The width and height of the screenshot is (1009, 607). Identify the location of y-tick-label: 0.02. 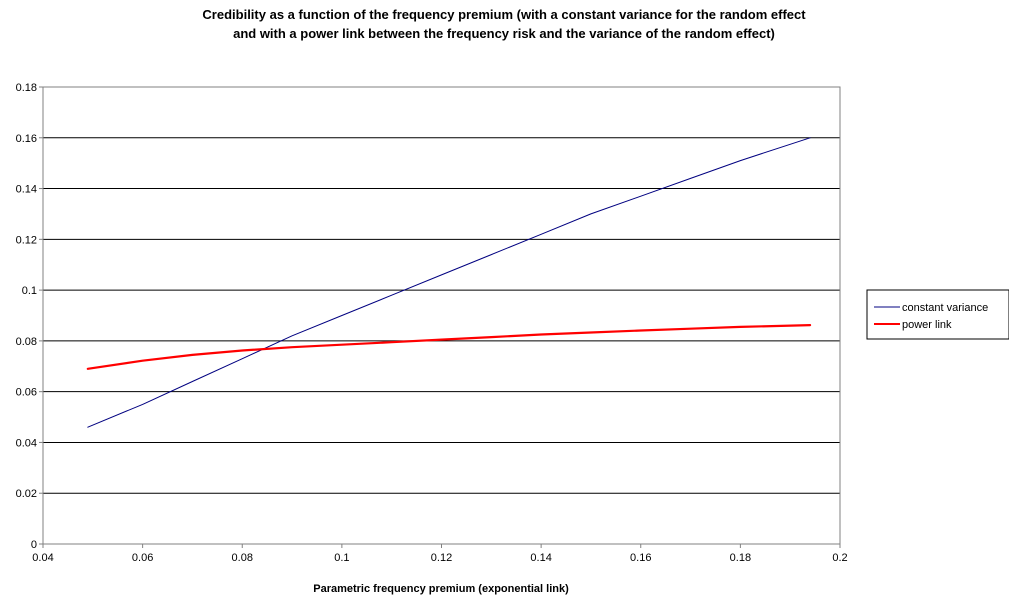
(26, 494).